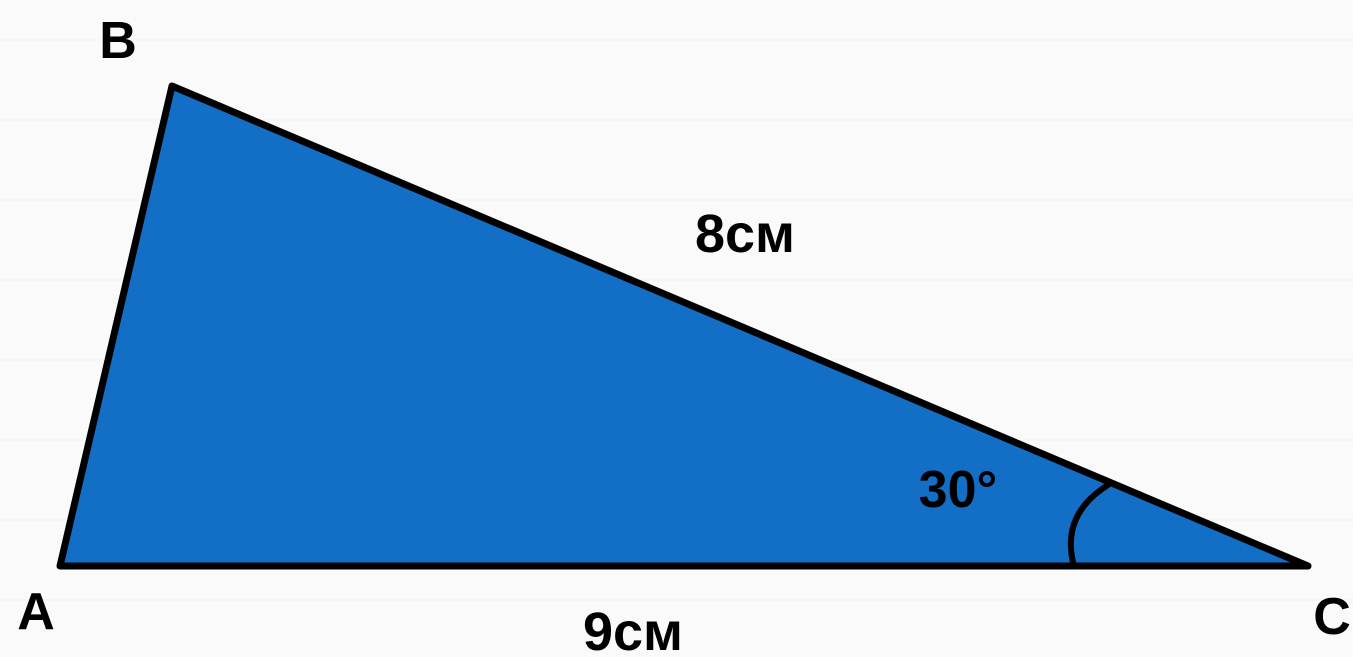 Image resolution: width=1353 pixels, height=657 pixels. Describe the element at coordinates (118, 41) in the screenshot. I see `vertex-label-b: B` at that location.